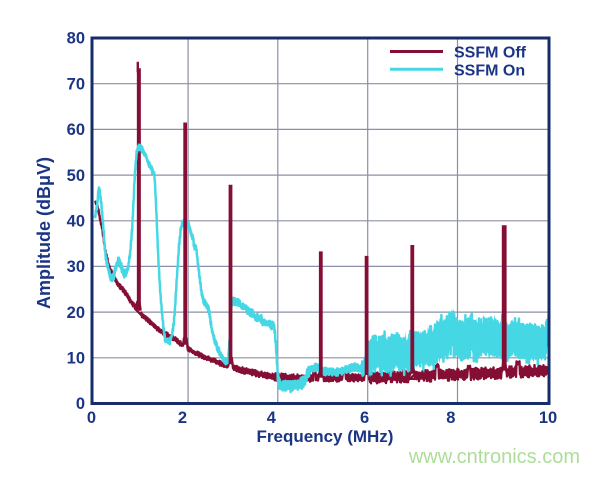 The height and width of the screenshot is (478, 600). Describe the element at coordinates (364, 418) in the screenshot. I see `svg-text: 6` at that location.